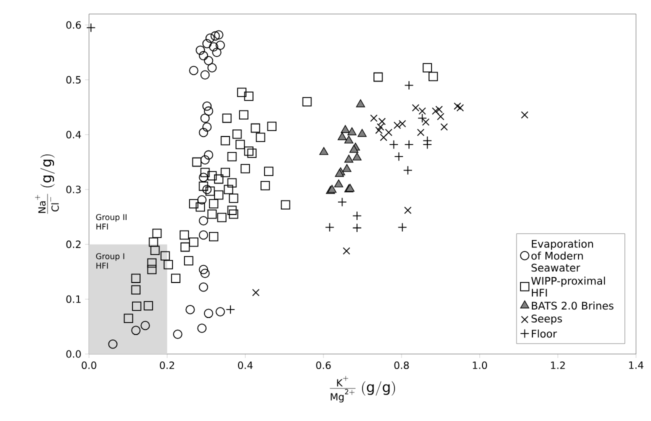  What do you see at coordinates (544, 334) in the screenshot?
I see `legend-label: Floor` at bounding box center [544, 334].